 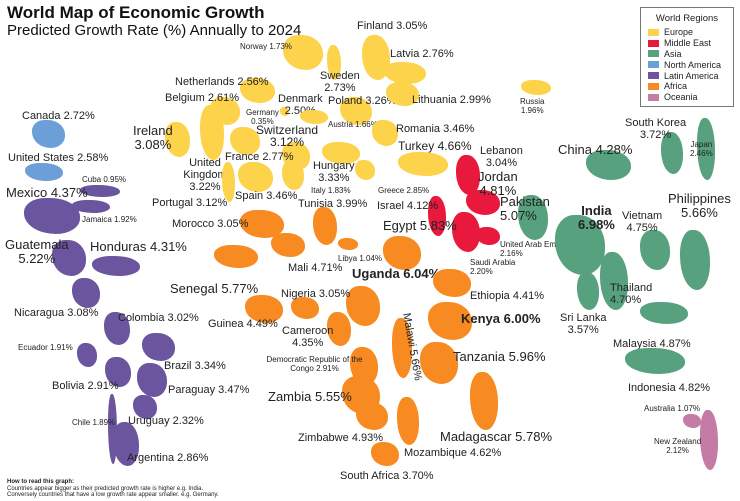 What do you see at coordinates (340, 438) in the screenshot?
I see `country-label-zimbabwe: Zimbabwe 4.93%` at bounding box center [340, 438].